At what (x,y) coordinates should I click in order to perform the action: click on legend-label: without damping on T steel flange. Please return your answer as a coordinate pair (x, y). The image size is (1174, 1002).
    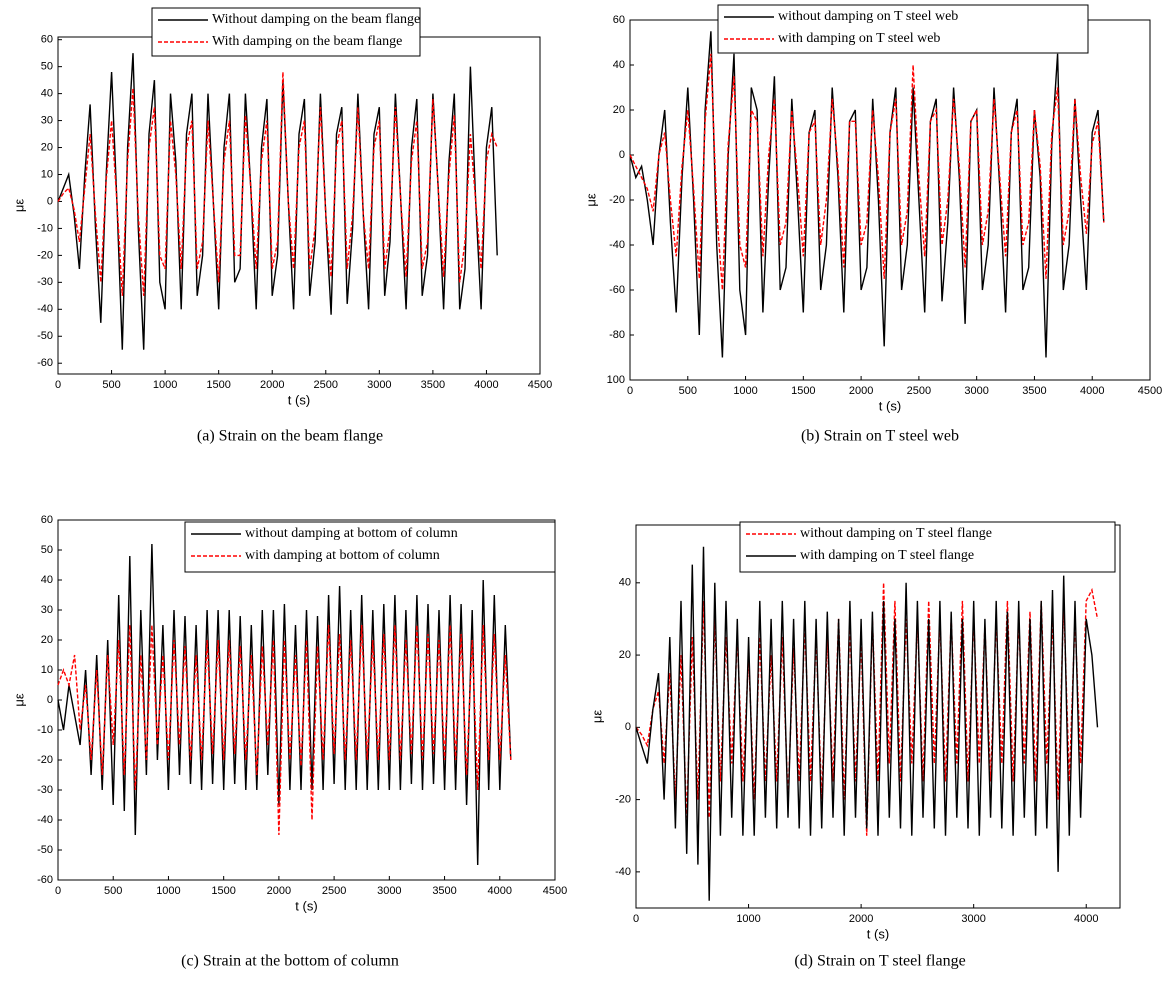
    Looking at the image, I should click on (896, 533).